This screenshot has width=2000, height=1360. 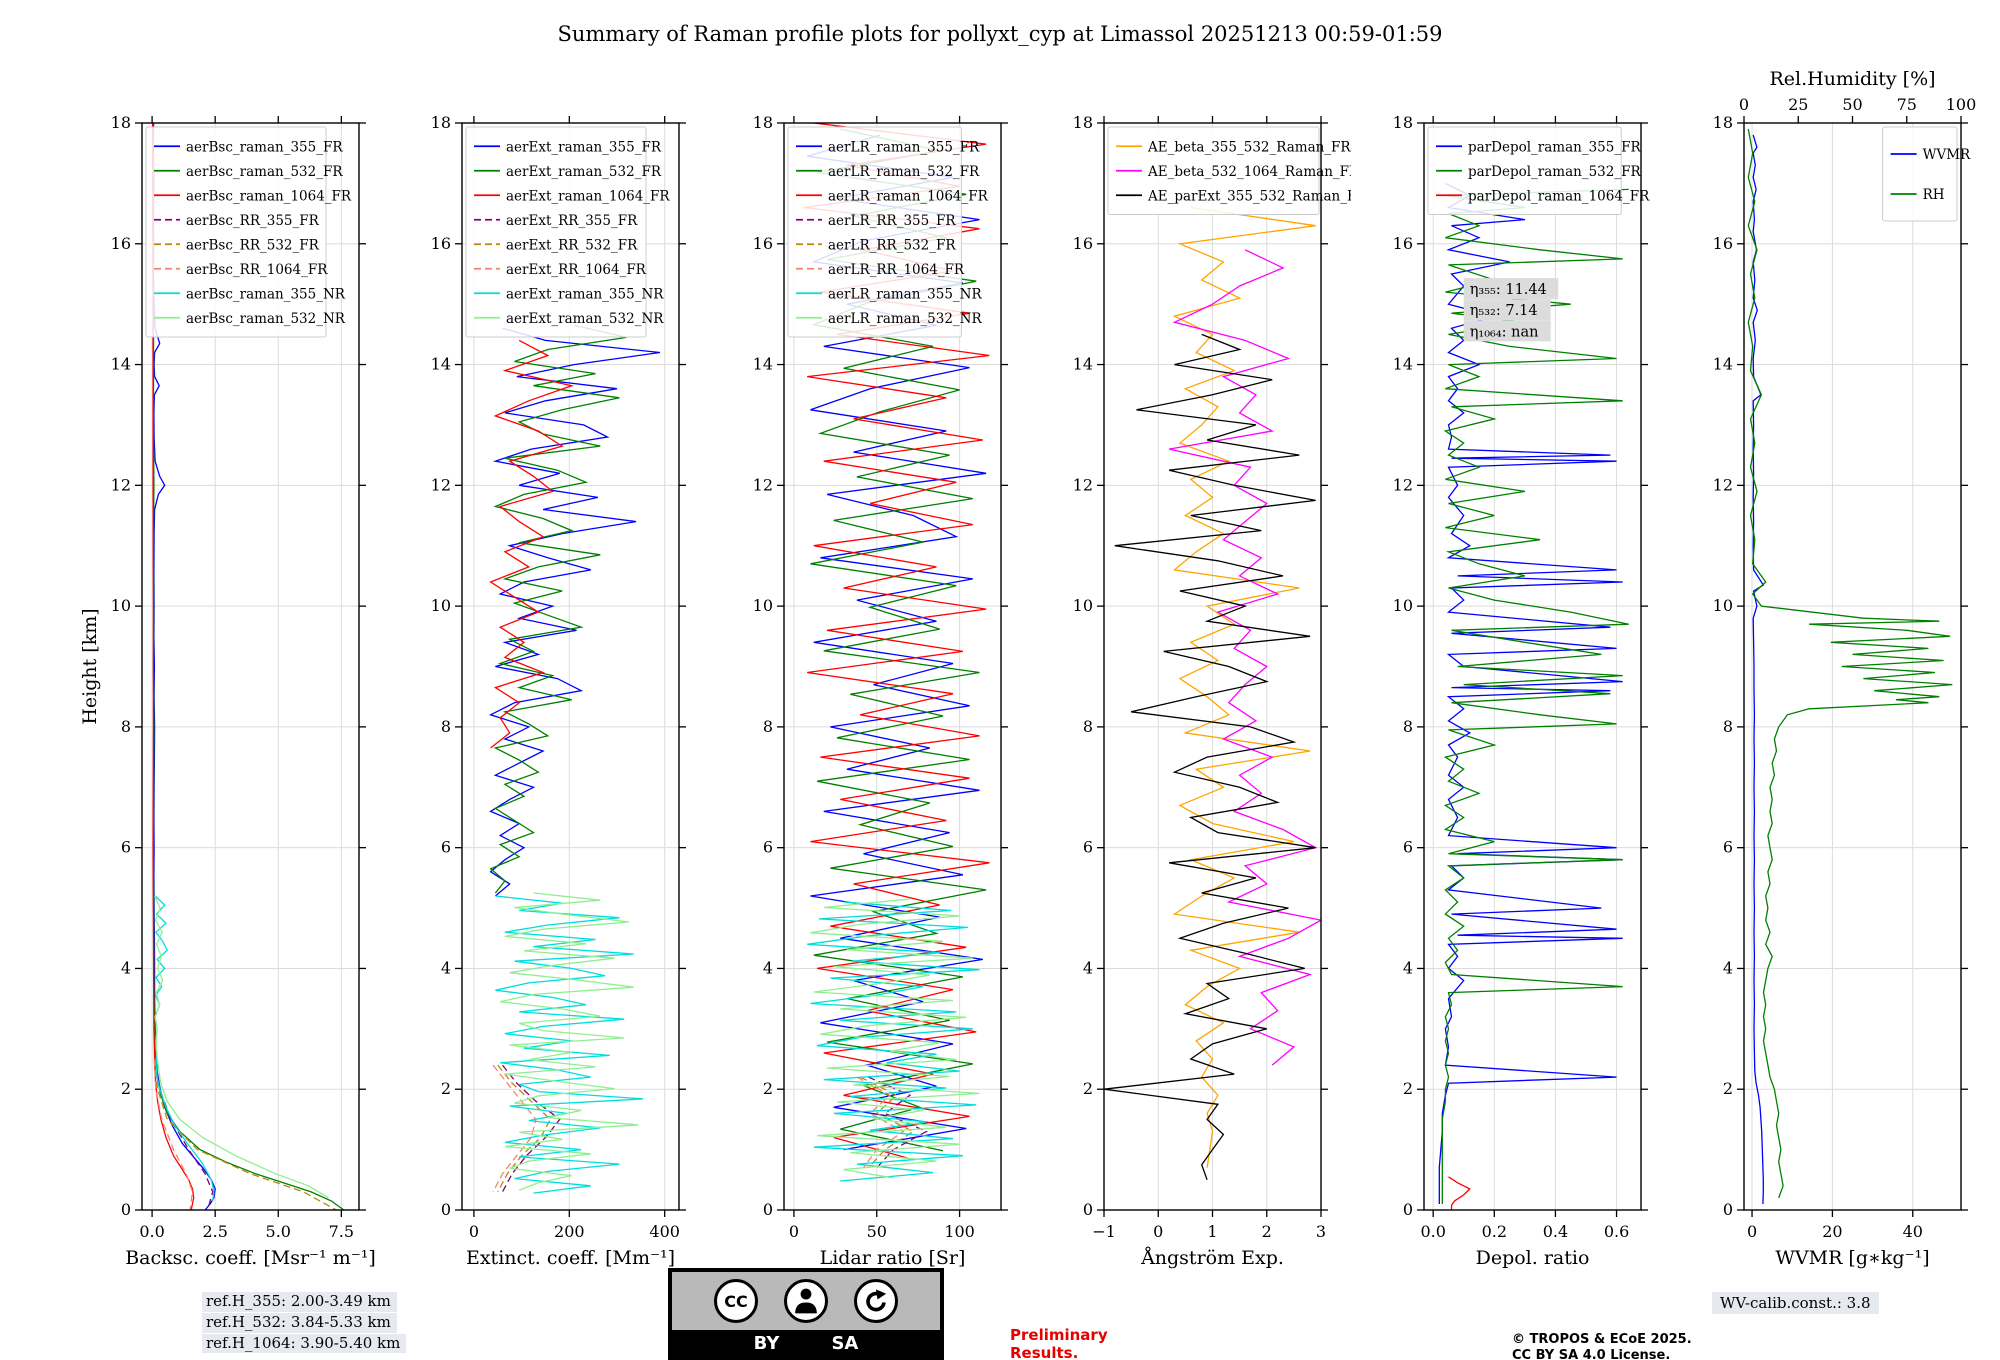 I want to click on cc-badge-bar: BY SA, so click(x=806, y=1343).